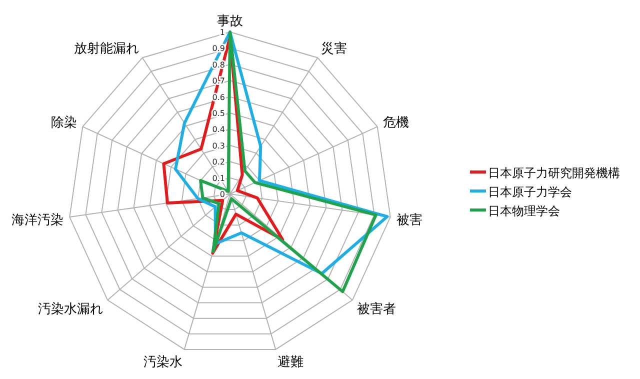 The image size is (640, 379). Describe the element at coordinates (218, 145) in the screenshot. I see `y-tick-label: 0.3` at that location.